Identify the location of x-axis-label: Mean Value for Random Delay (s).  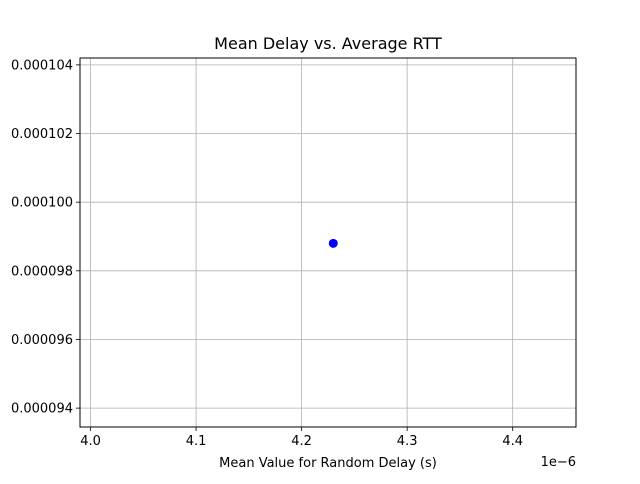
(328, 463).